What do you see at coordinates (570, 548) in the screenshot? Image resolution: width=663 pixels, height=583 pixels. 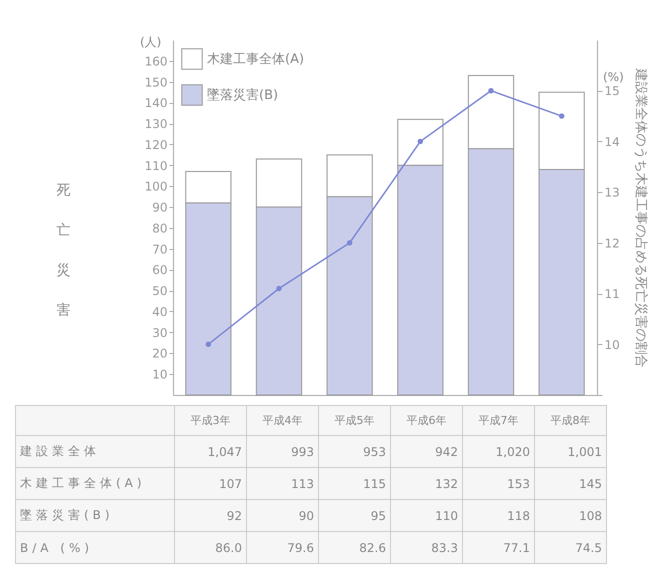 I see `text: 74.5` at bounding box center [570, 548].